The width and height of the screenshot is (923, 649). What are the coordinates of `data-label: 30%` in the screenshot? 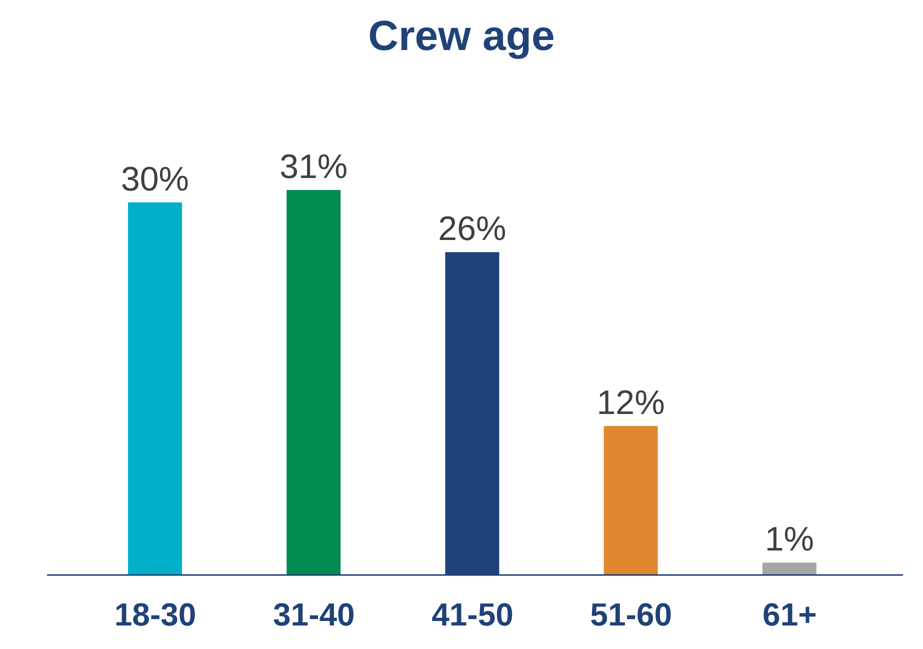 It's located at (155, 179).